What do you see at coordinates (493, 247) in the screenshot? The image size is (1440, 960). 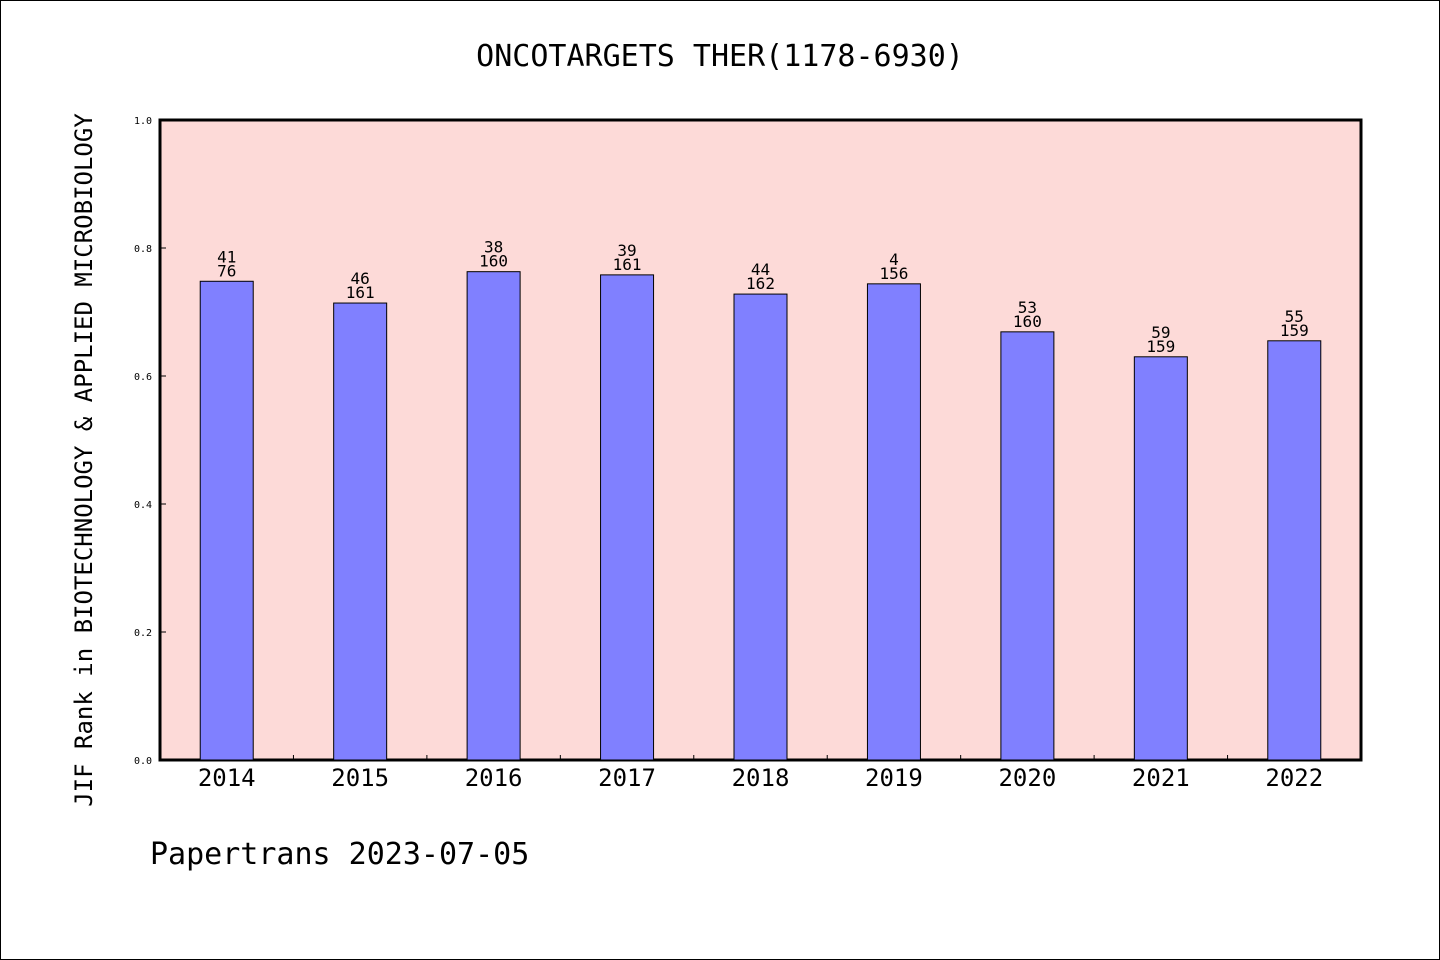 I see `data-label-rank: 38` at bounding box center [493, 247].